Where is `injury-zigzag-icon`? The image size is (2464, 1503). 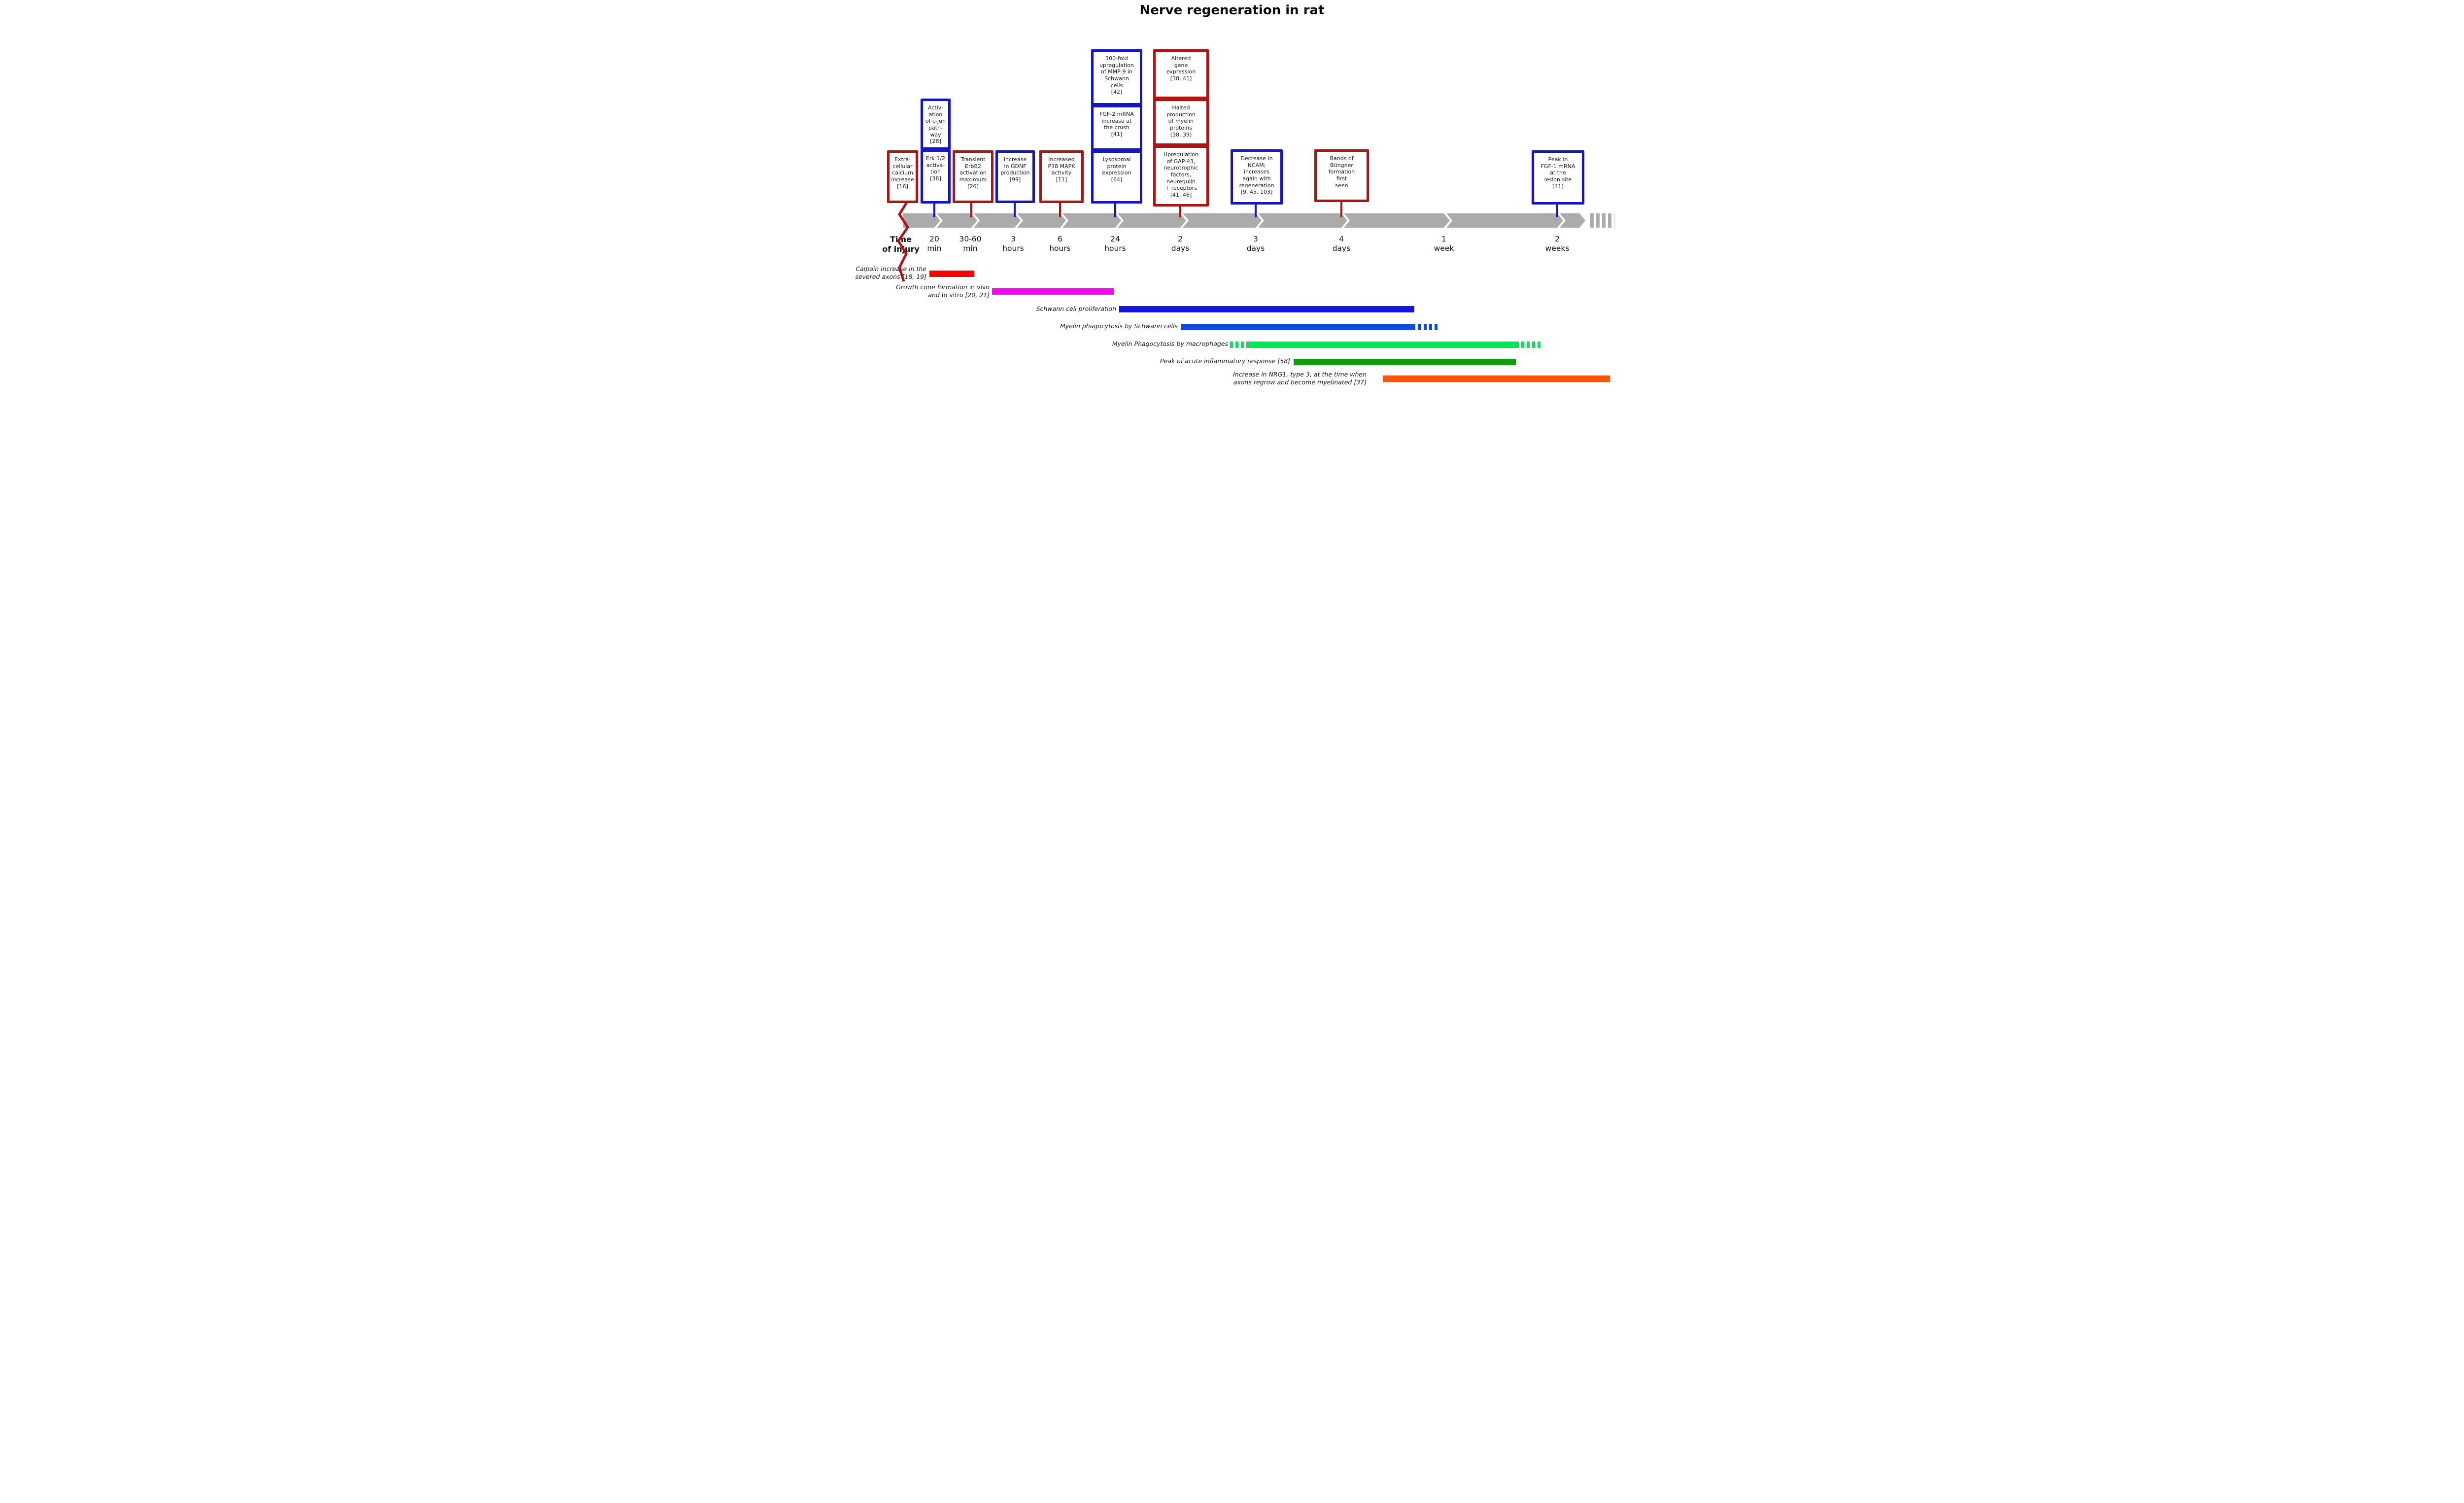 injury-zigzag-icon is located at coordinates (903, 241).